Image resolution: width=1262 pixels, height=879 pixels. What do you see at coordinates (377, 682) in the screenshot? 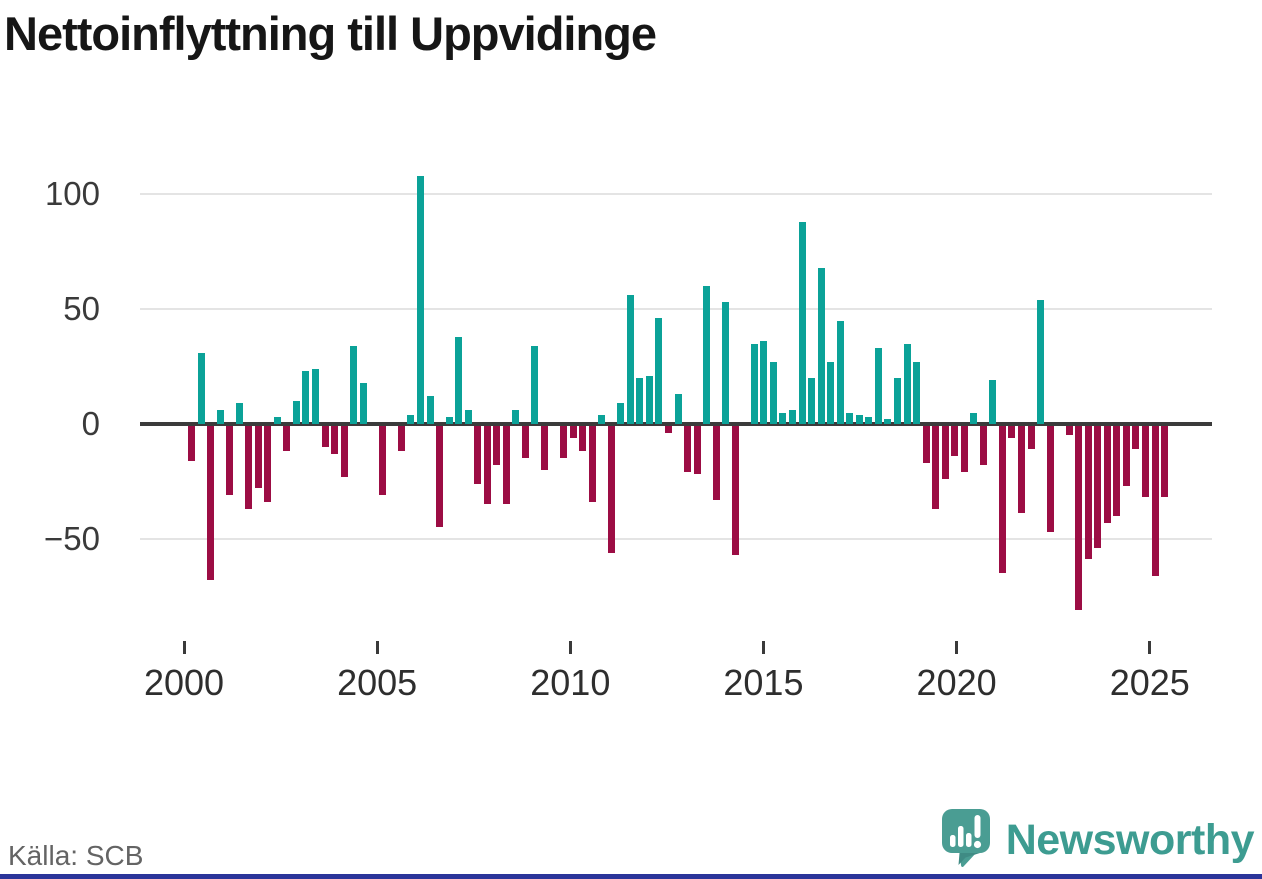
I see `x-axis-label: 2005` at bounding box center [377, 682].